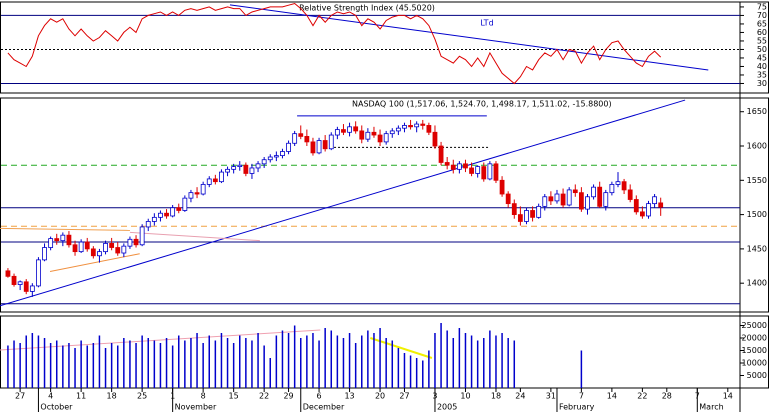 Image resolution: width=770 pixels, height=412 pixels. I want to click on x-tick-label: 7, so click(581, 396).